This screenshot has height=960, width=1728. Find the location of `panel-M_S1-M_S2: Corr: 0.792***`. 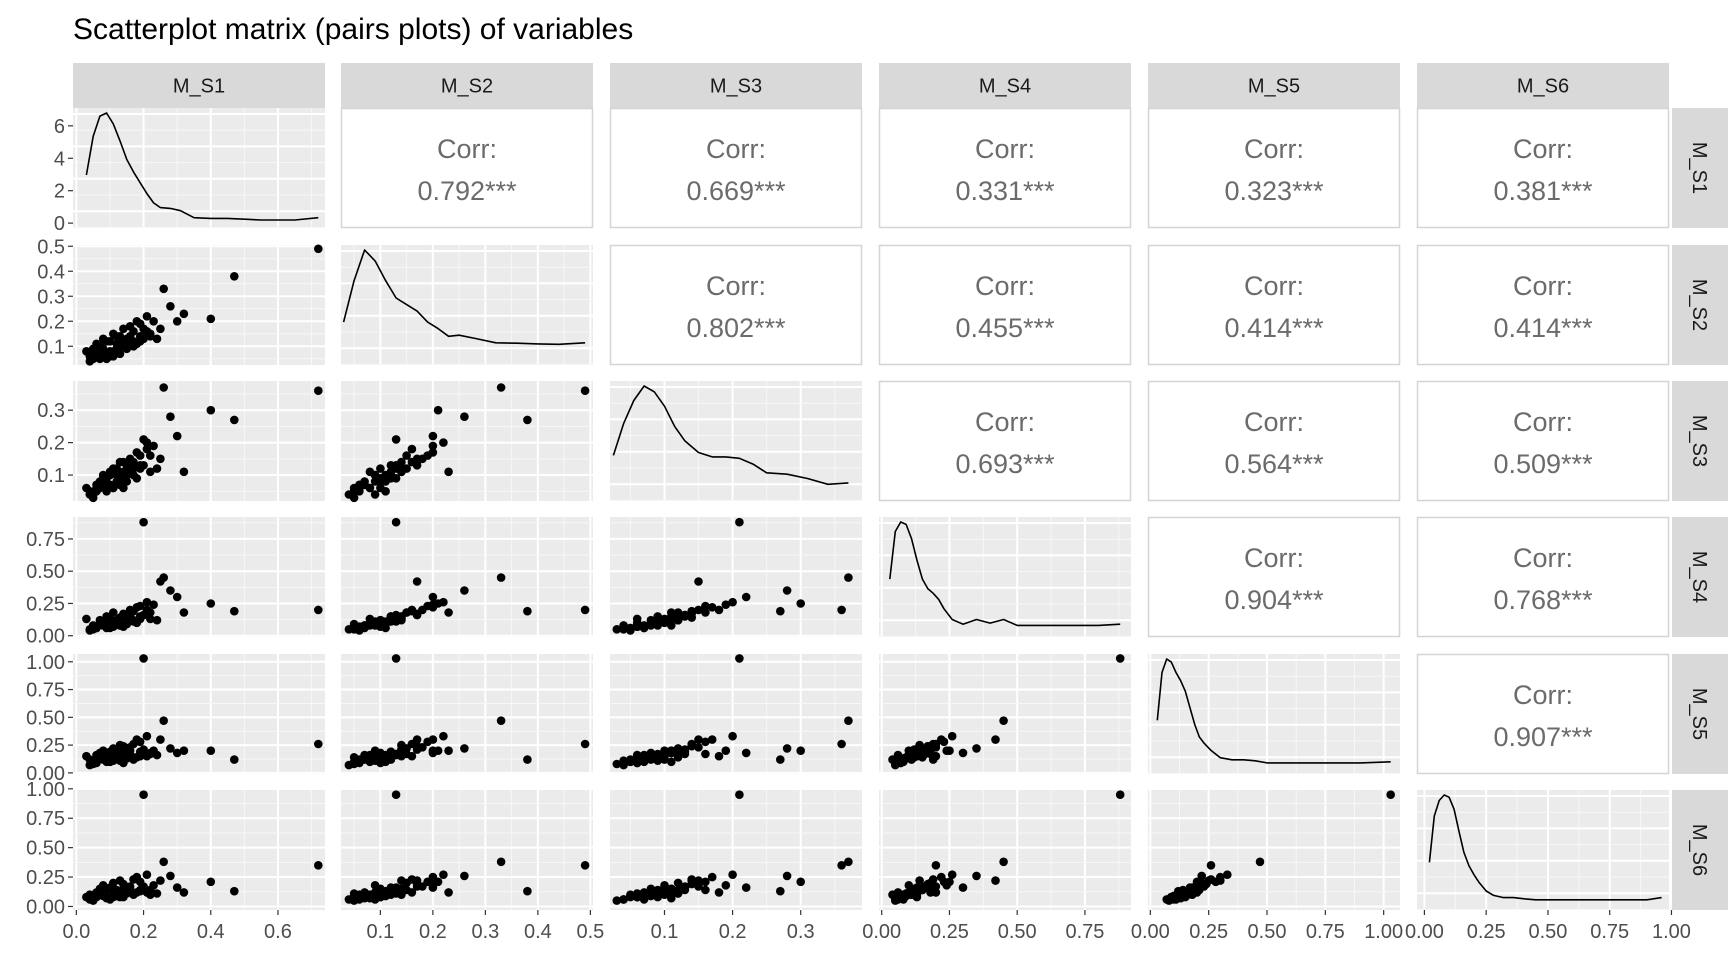

panel-M_S1-M_S2: Corr: 0.792*** is located at coordinates (467, 168).